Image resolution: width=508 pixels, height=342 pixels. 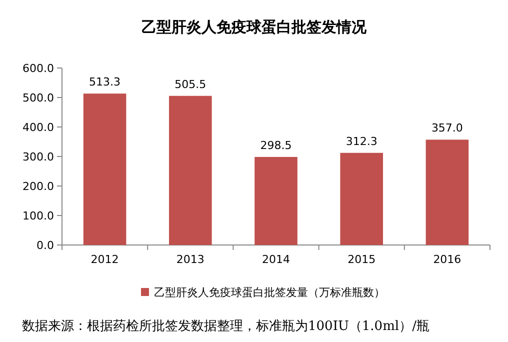 What do you see at coordinates (276, 145) in the screenshot?
I see `data-label: 298.5` at bounding box center [276, 145].